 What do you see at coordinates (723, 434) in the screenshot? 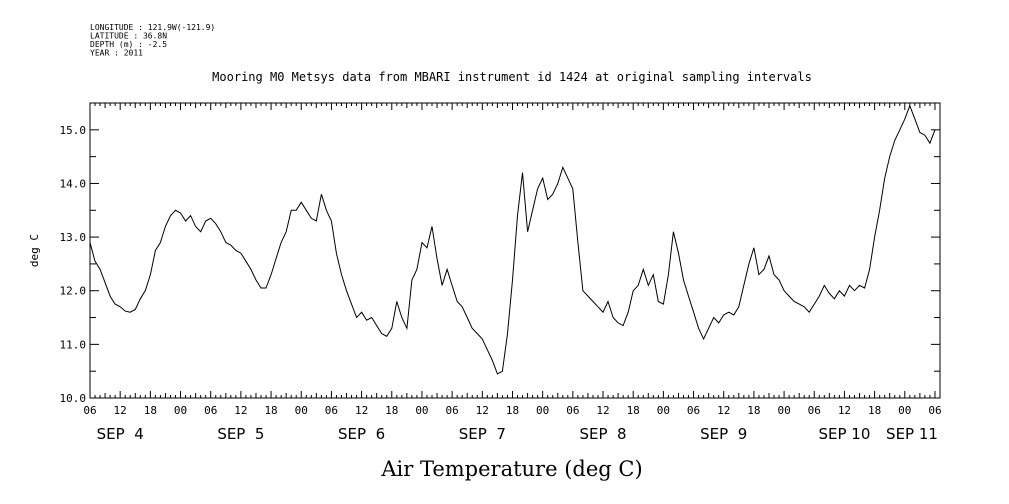
I see `x-day-label: SEP 9` at bounding box center [723, 434].